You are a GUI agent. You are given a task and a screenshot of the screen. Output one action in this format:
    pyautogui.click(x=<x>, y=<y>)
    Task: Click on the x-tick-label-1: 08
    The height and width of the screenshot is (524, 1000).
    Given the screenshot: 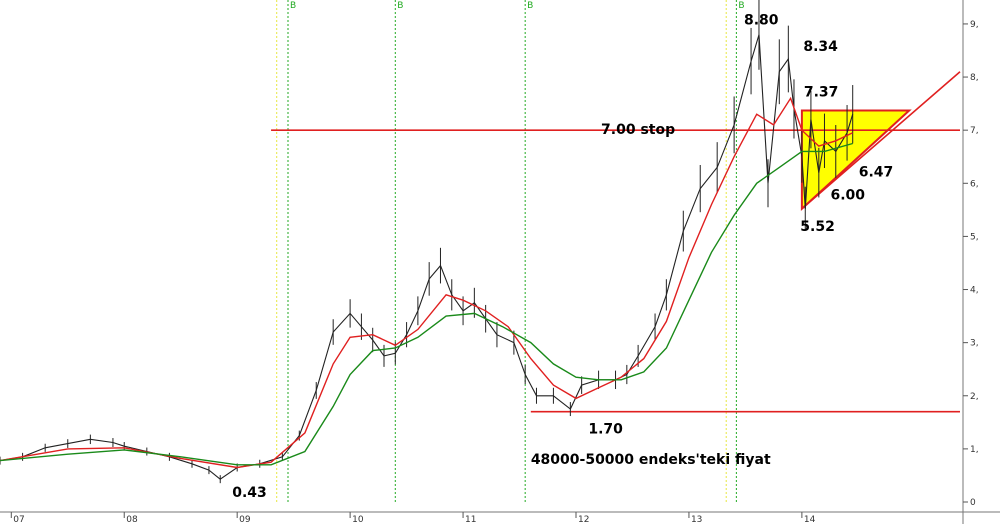 What is the action you would take?
    pyautogui.click(x=132, y=519)
    